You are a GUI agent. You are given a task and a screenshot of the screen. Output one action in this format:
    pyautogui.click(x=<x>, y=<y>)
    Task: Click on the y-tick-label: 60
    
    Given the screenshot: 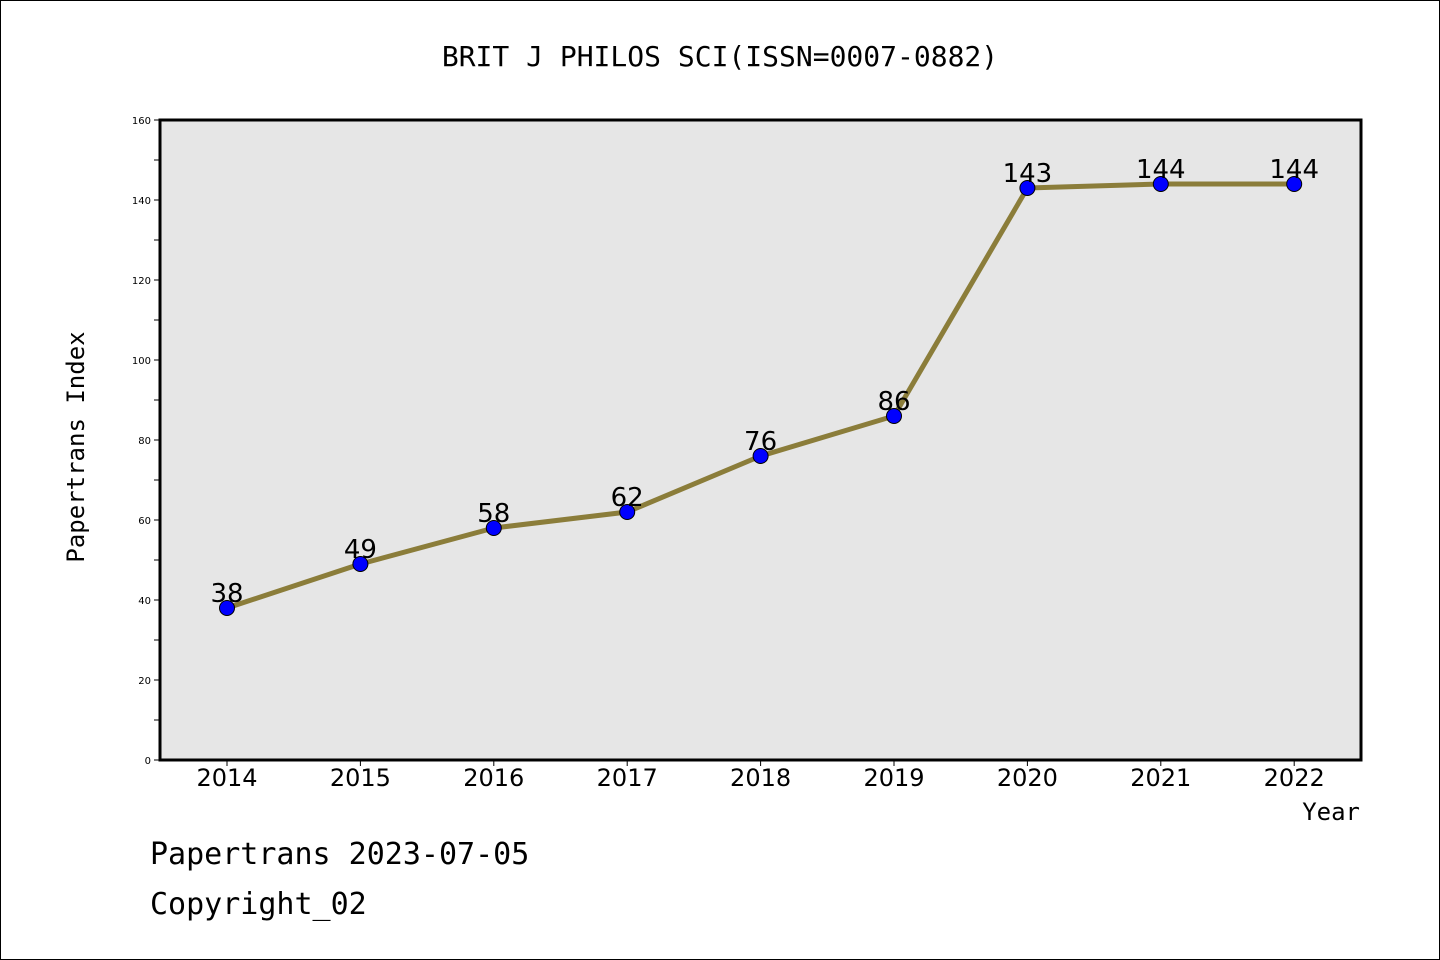 What is the action you would take?
    pyautogui.click(x=144, y=521)
    